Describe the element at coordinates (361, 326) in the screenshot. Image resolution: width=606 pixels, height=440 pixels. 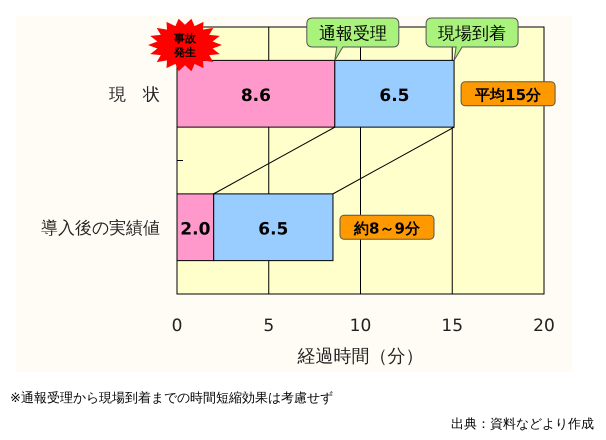
I see `x-tick-label: 10` at that location.